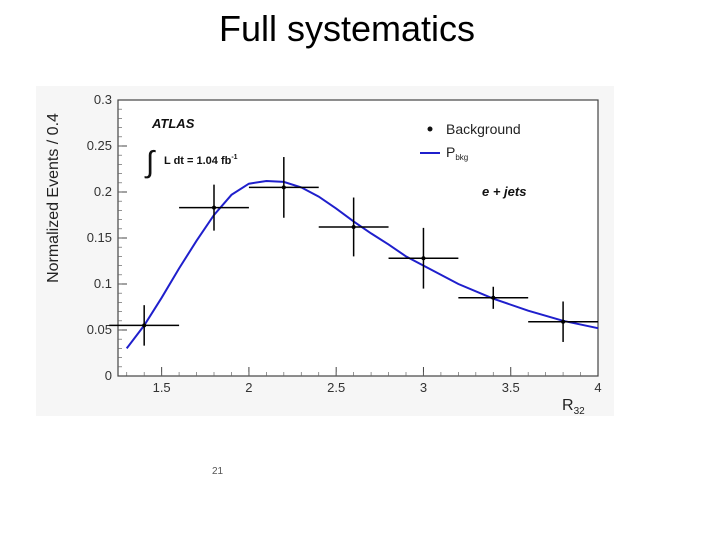 Image resolution: width=720 pixels, height=540 pixels. I want to click on x-tick-label: 3, so click(423, 387).